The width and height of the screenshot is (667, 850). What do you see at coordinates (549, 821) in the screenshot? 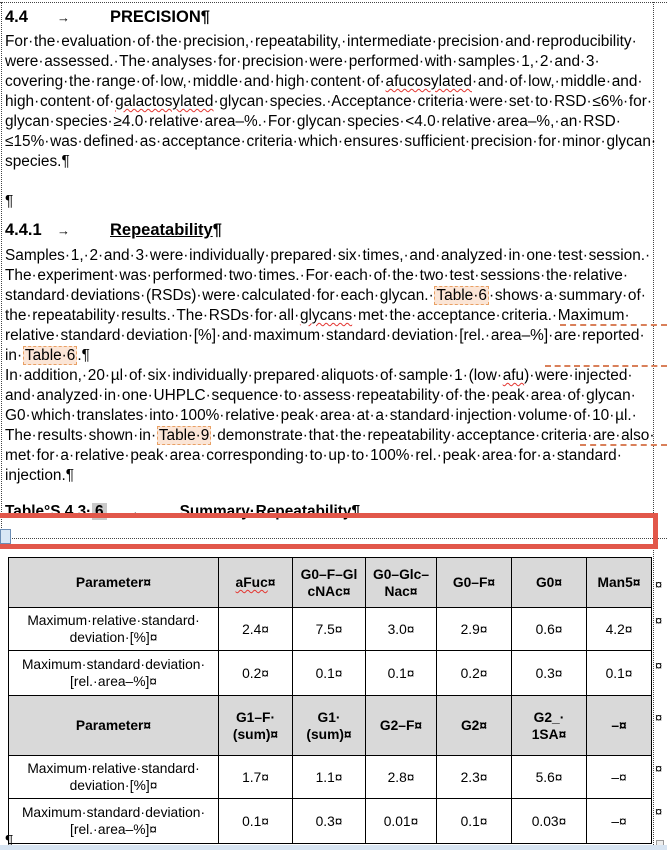
I see `table-cell: 0.03¤` at bounding box center [549, 821].